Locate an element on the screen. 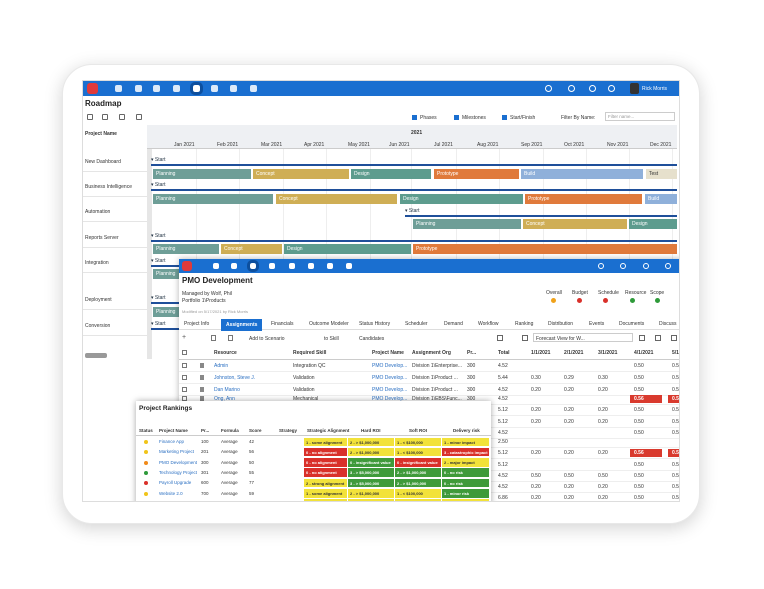  tab: Scheduler is located at coordinates (416, 324).